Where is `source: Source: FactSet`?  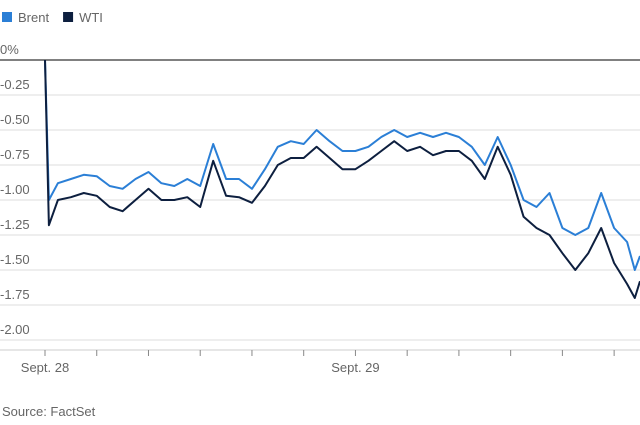 source: Source: FactSet is located at coordinates (49, 411).